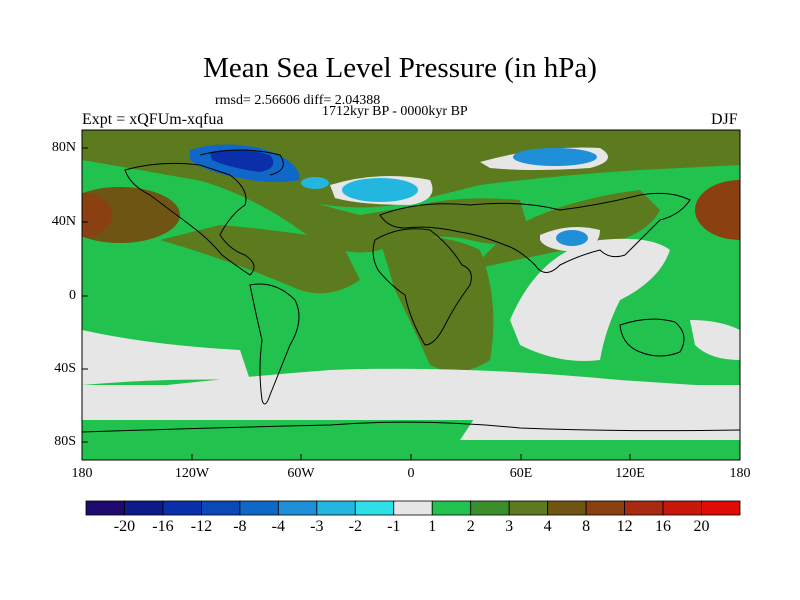 The image size is (800, 600). I want to click on colorbar-label: -12, so click(201, 526).